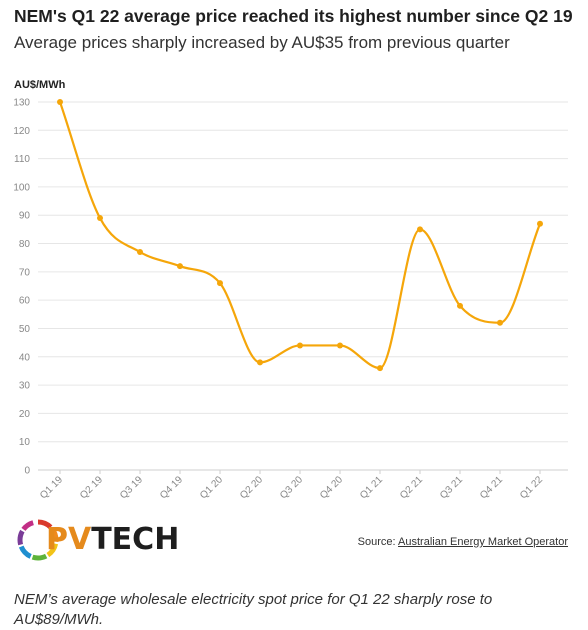 The width and height of the screenshot is (588, 630). Describe the element at coordinates (25, 216) in the screenshot. I see `y-tick-label: 90` at that location.